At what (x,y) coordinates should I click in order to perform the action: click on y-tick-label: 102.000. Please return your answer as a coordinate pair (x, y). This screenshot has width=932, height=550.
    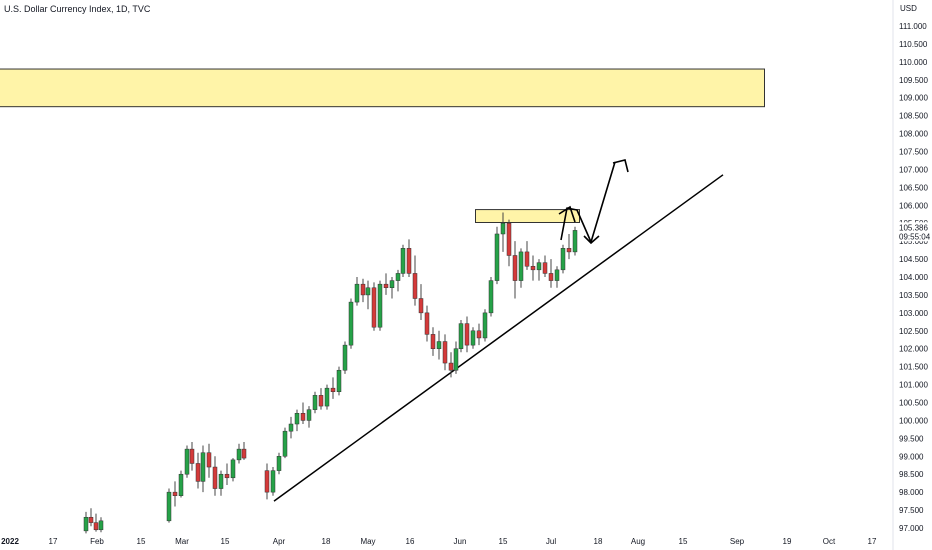
    Looking at the image, I should click on (913, 349).